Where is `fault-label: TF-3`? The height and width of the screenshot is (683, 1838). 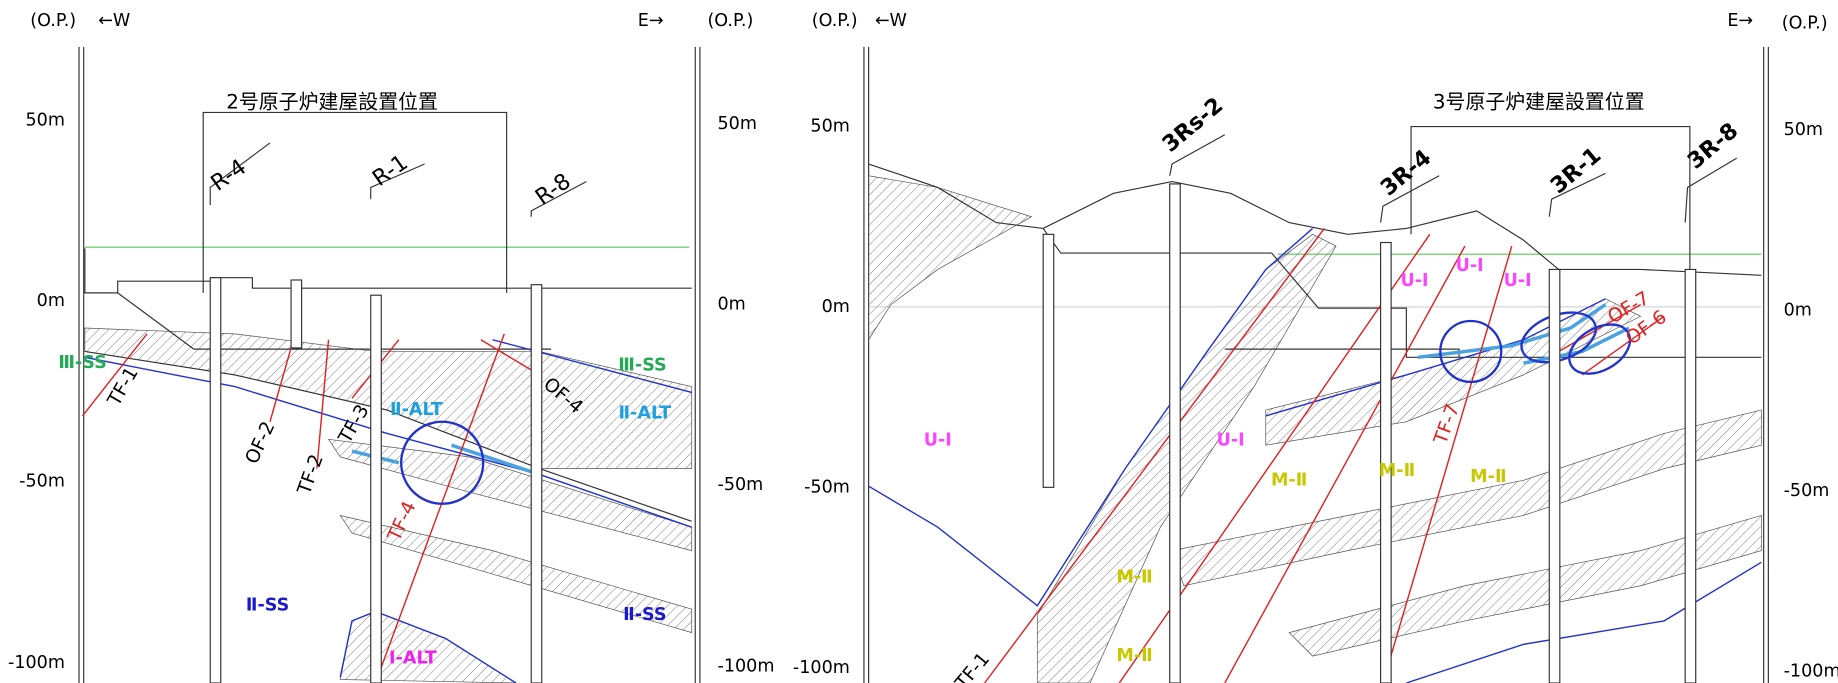
fault-label: TF-3 is located at coordinates (354, 424).